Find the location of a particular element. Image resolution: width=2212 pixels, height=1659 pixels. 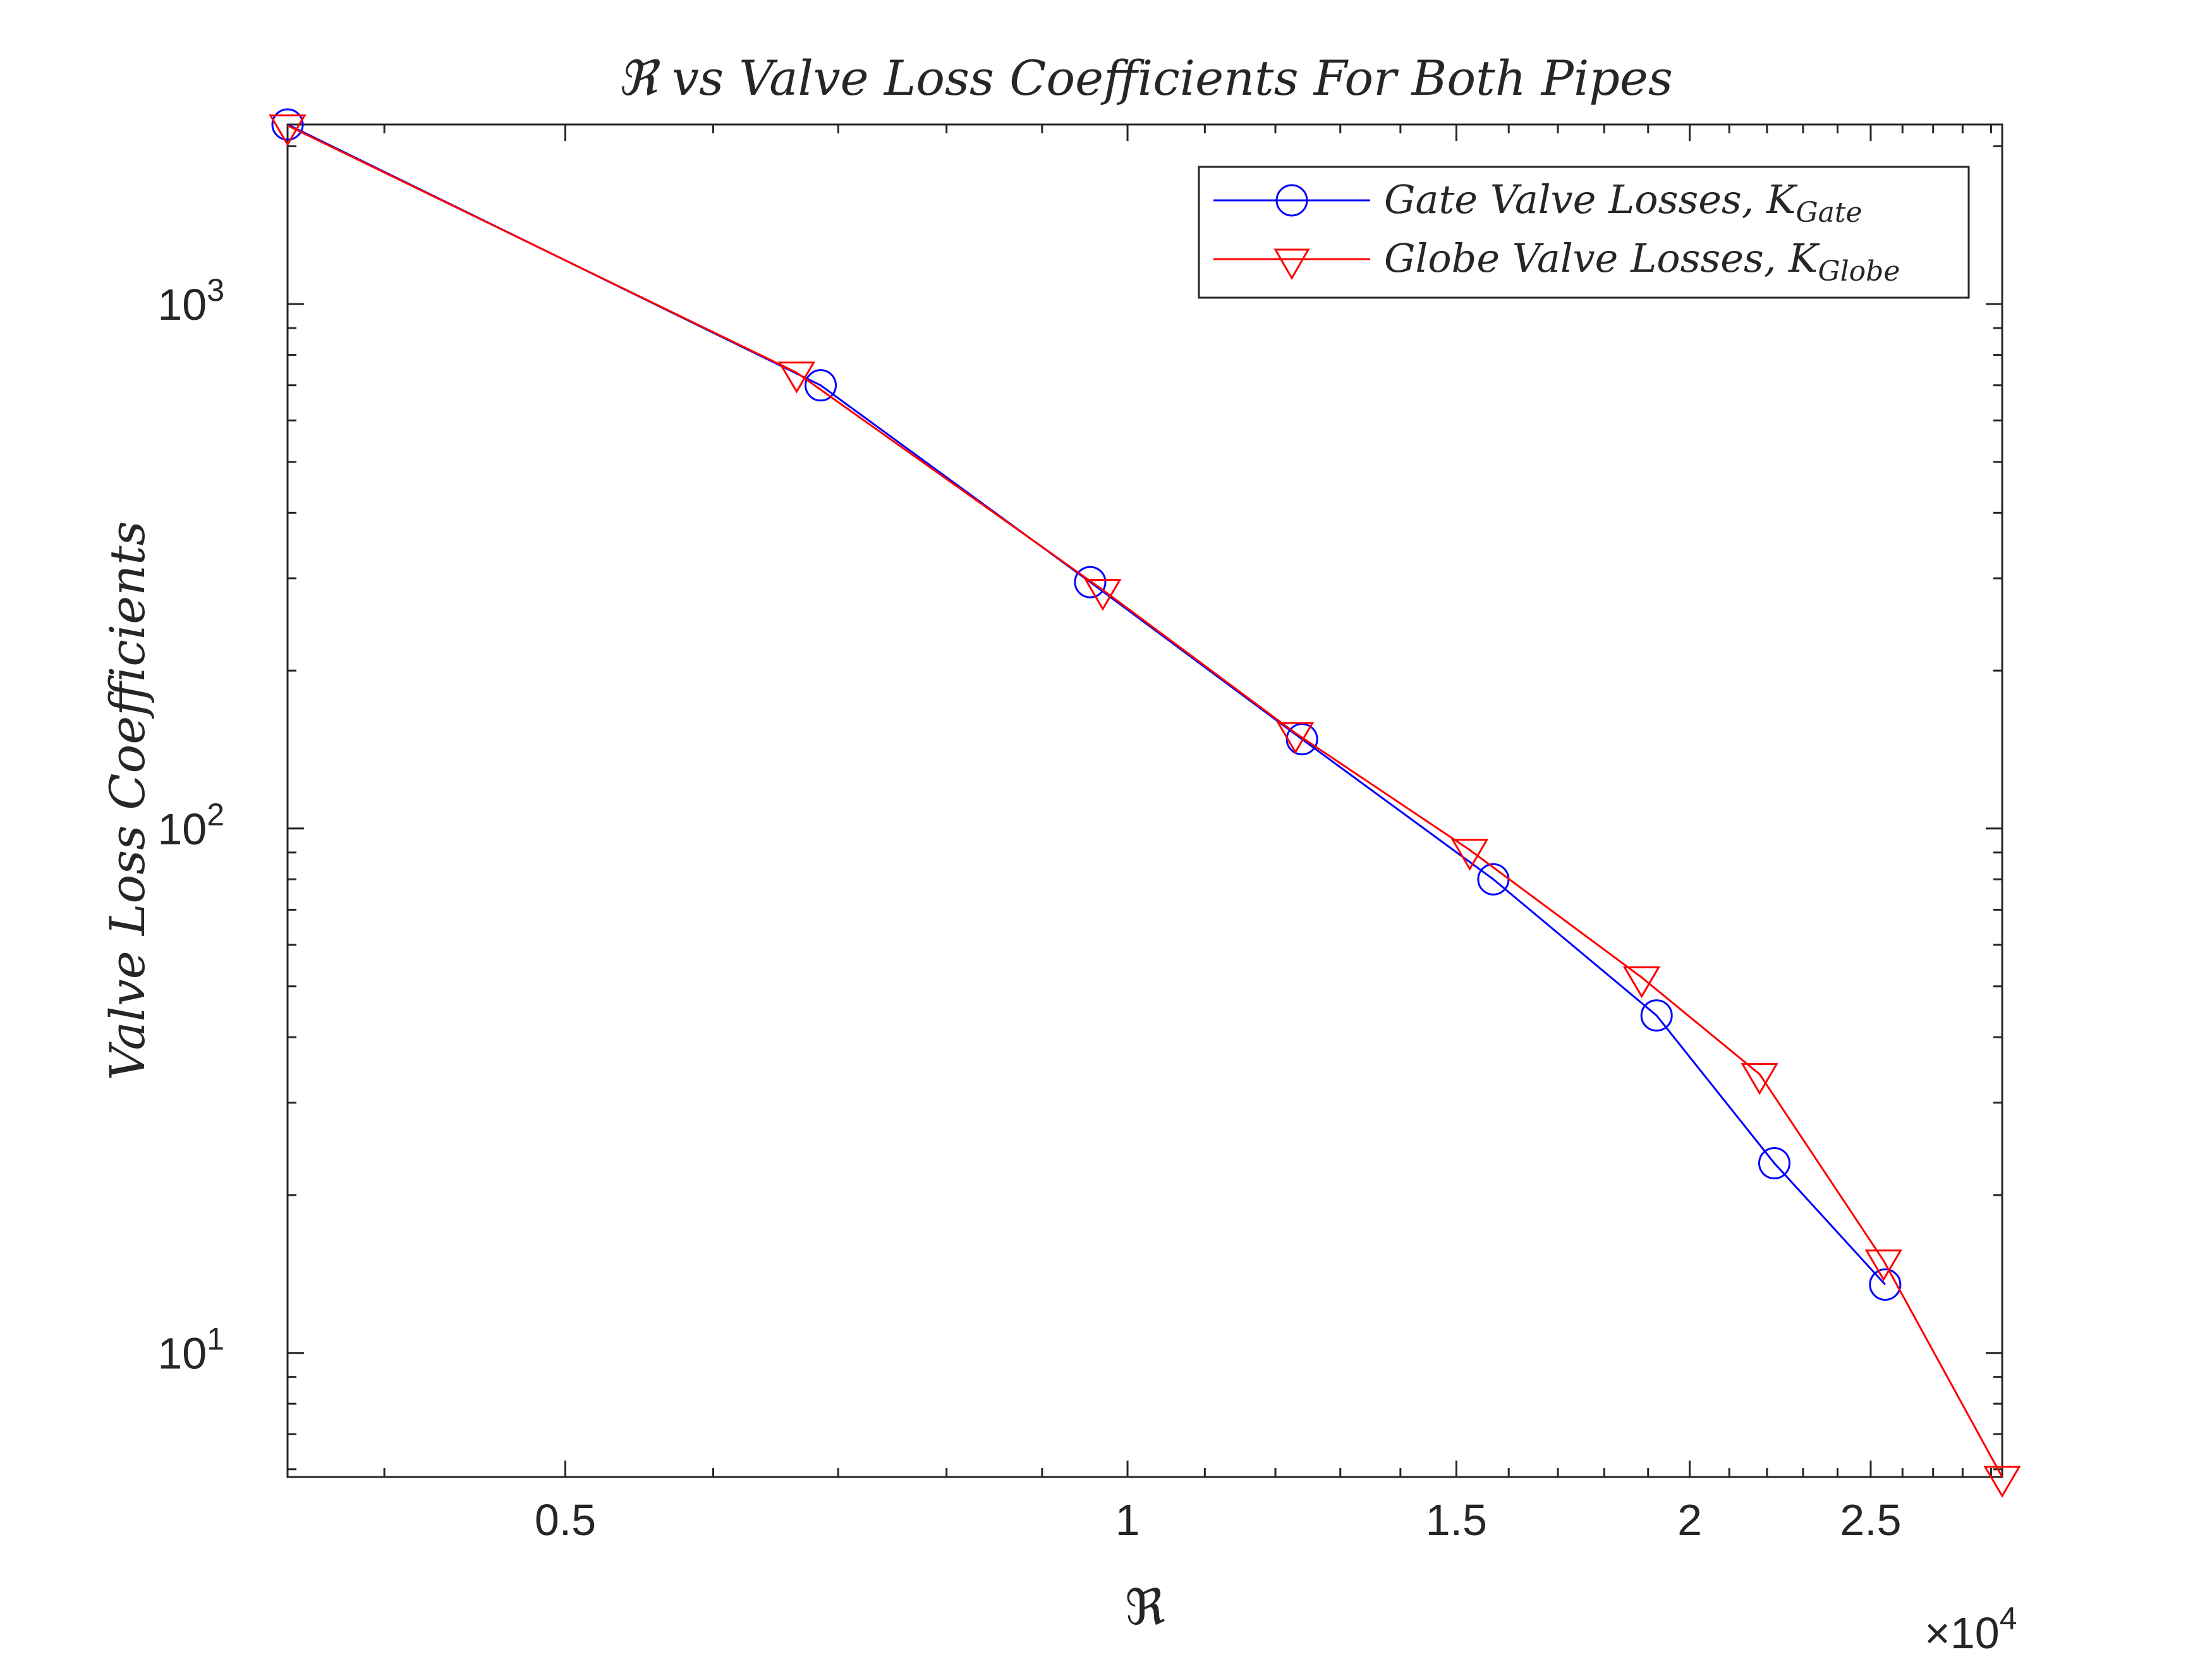

legend-label-gate: Gate Valve Losses, KGate is located at coordinates (1623, 202).